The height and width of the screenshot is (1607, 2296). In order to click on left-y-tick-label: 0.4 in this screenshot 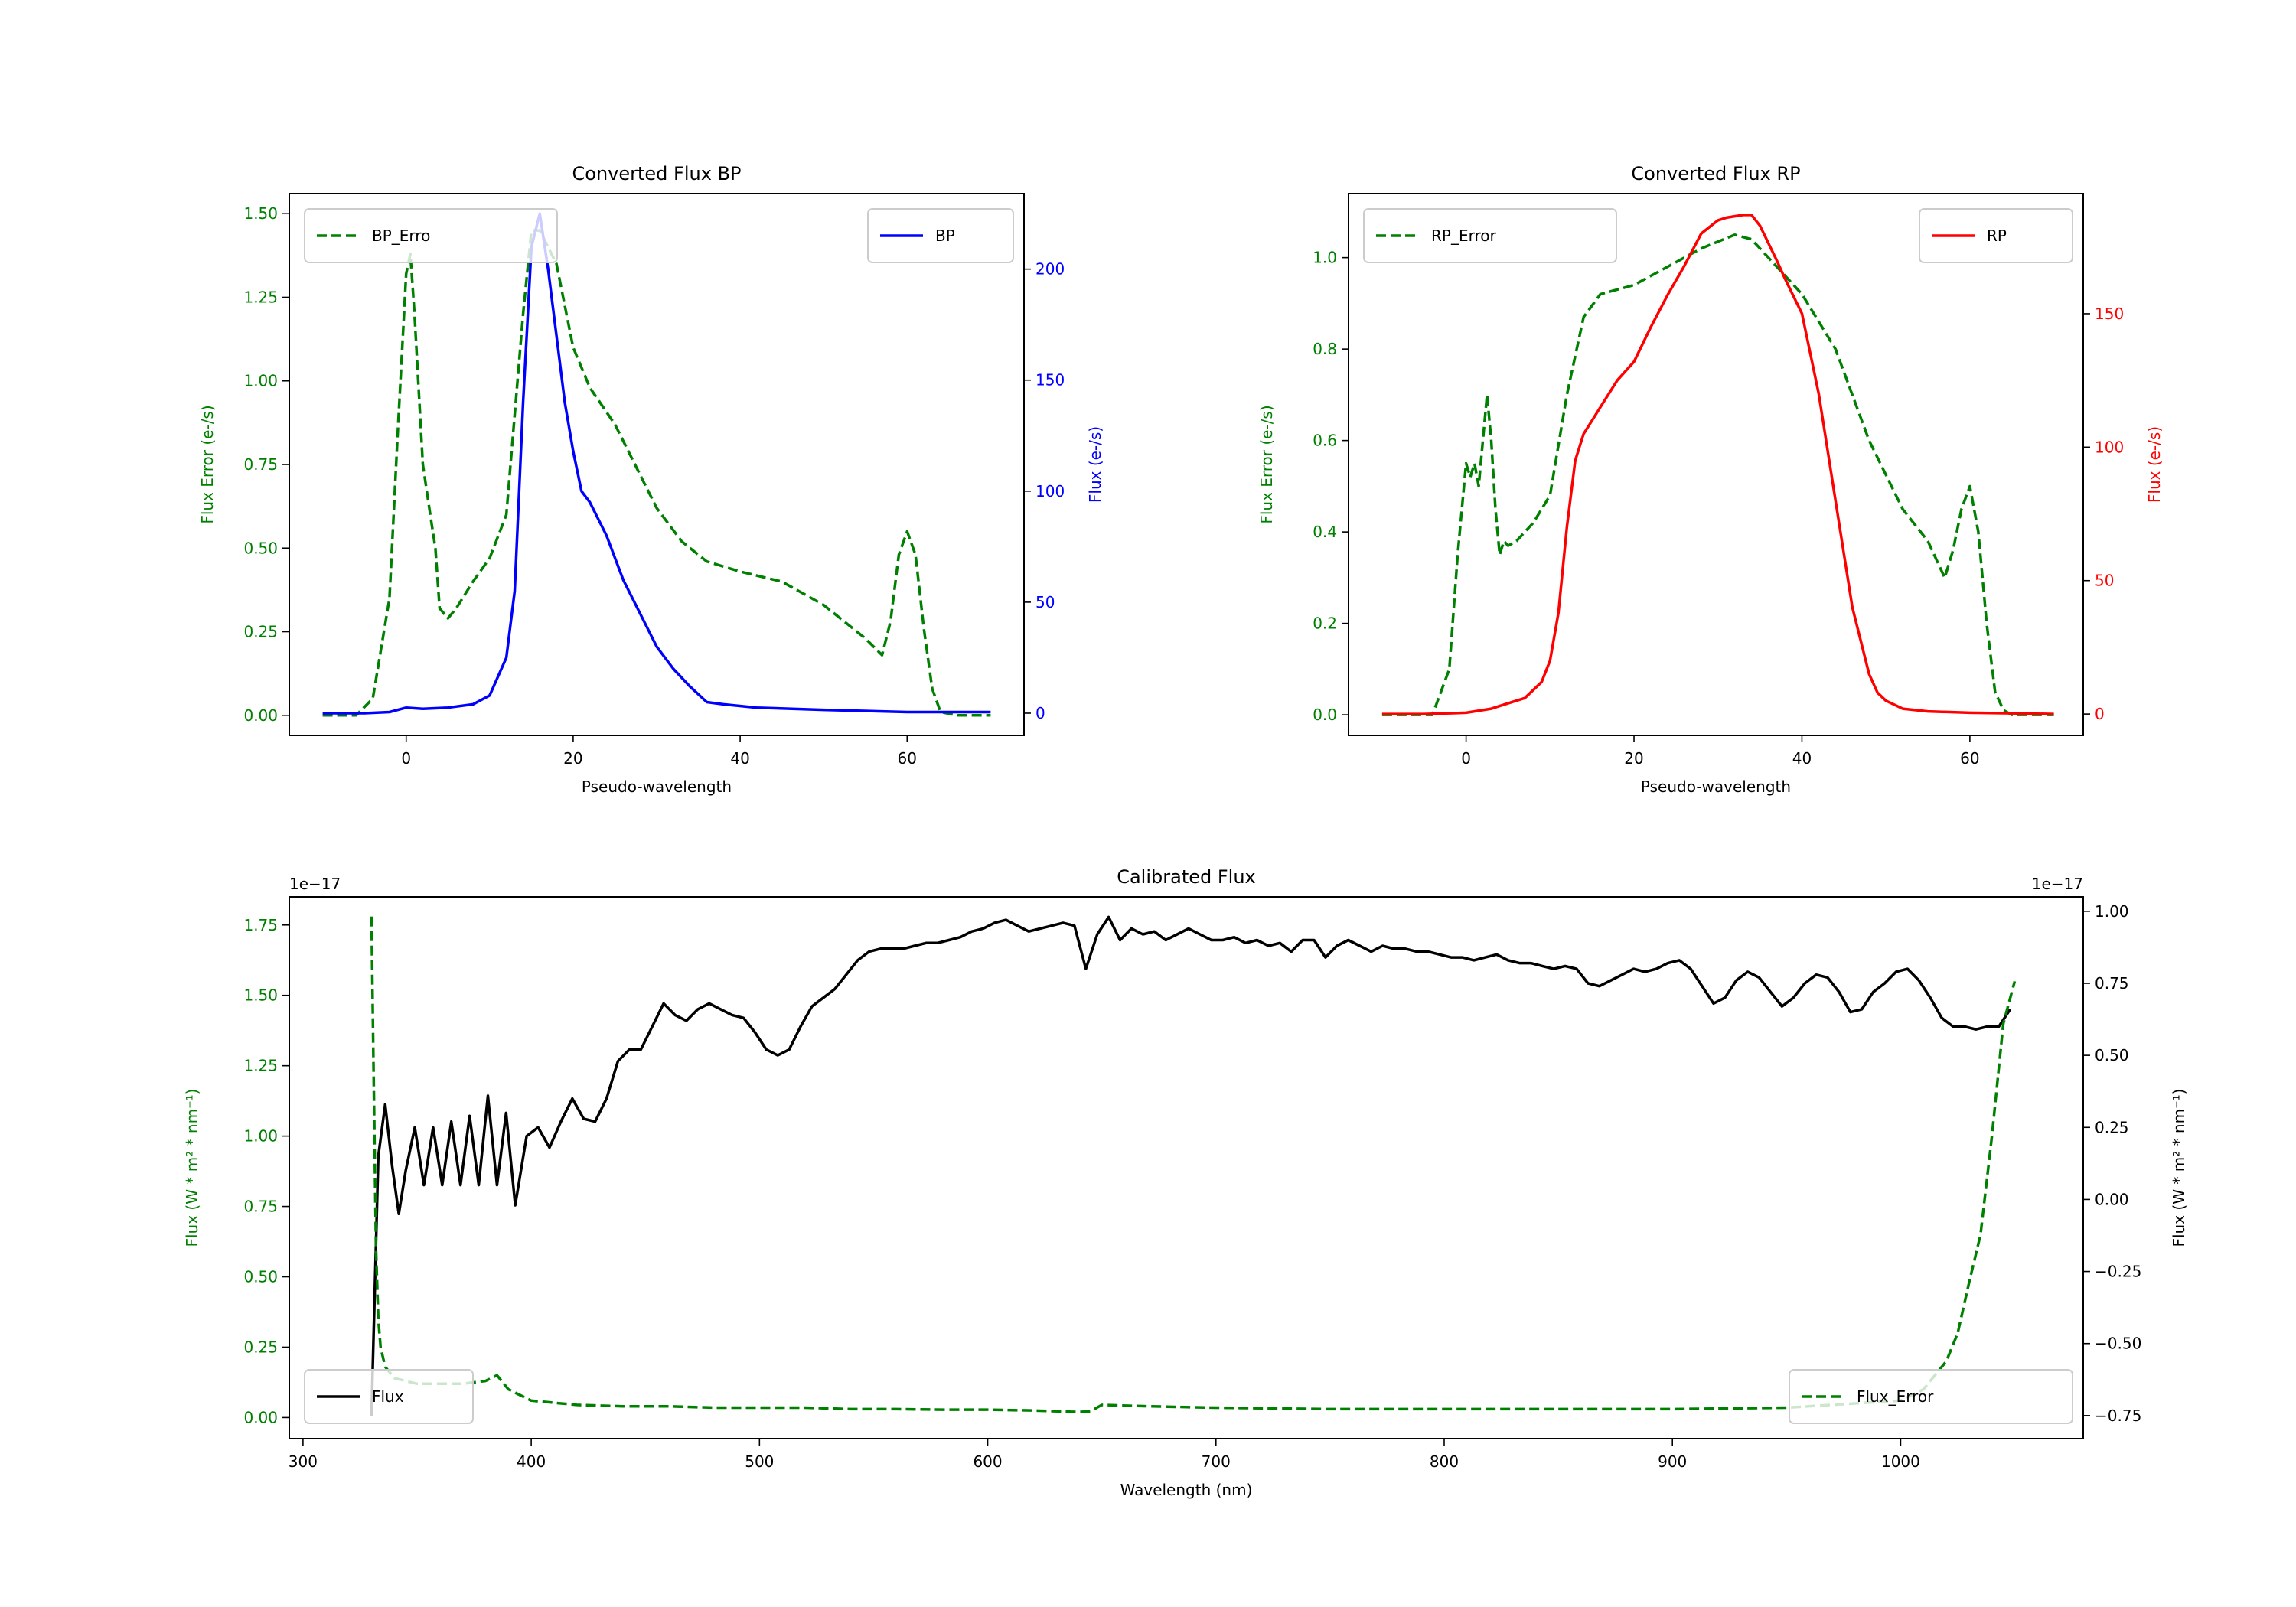, I will do `click(1325, 532)`.